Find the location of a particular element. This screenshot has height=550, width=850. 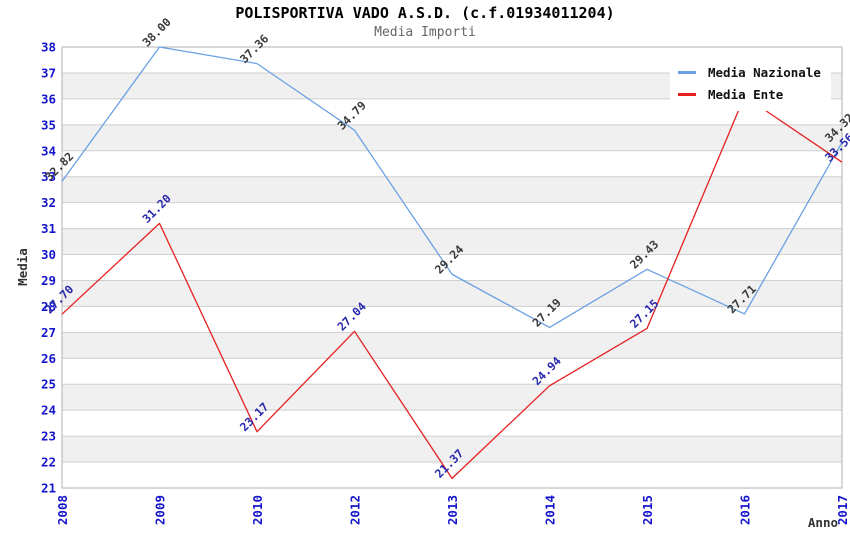

legend-label: Media Nazionale is located at coordinates (764, 72).